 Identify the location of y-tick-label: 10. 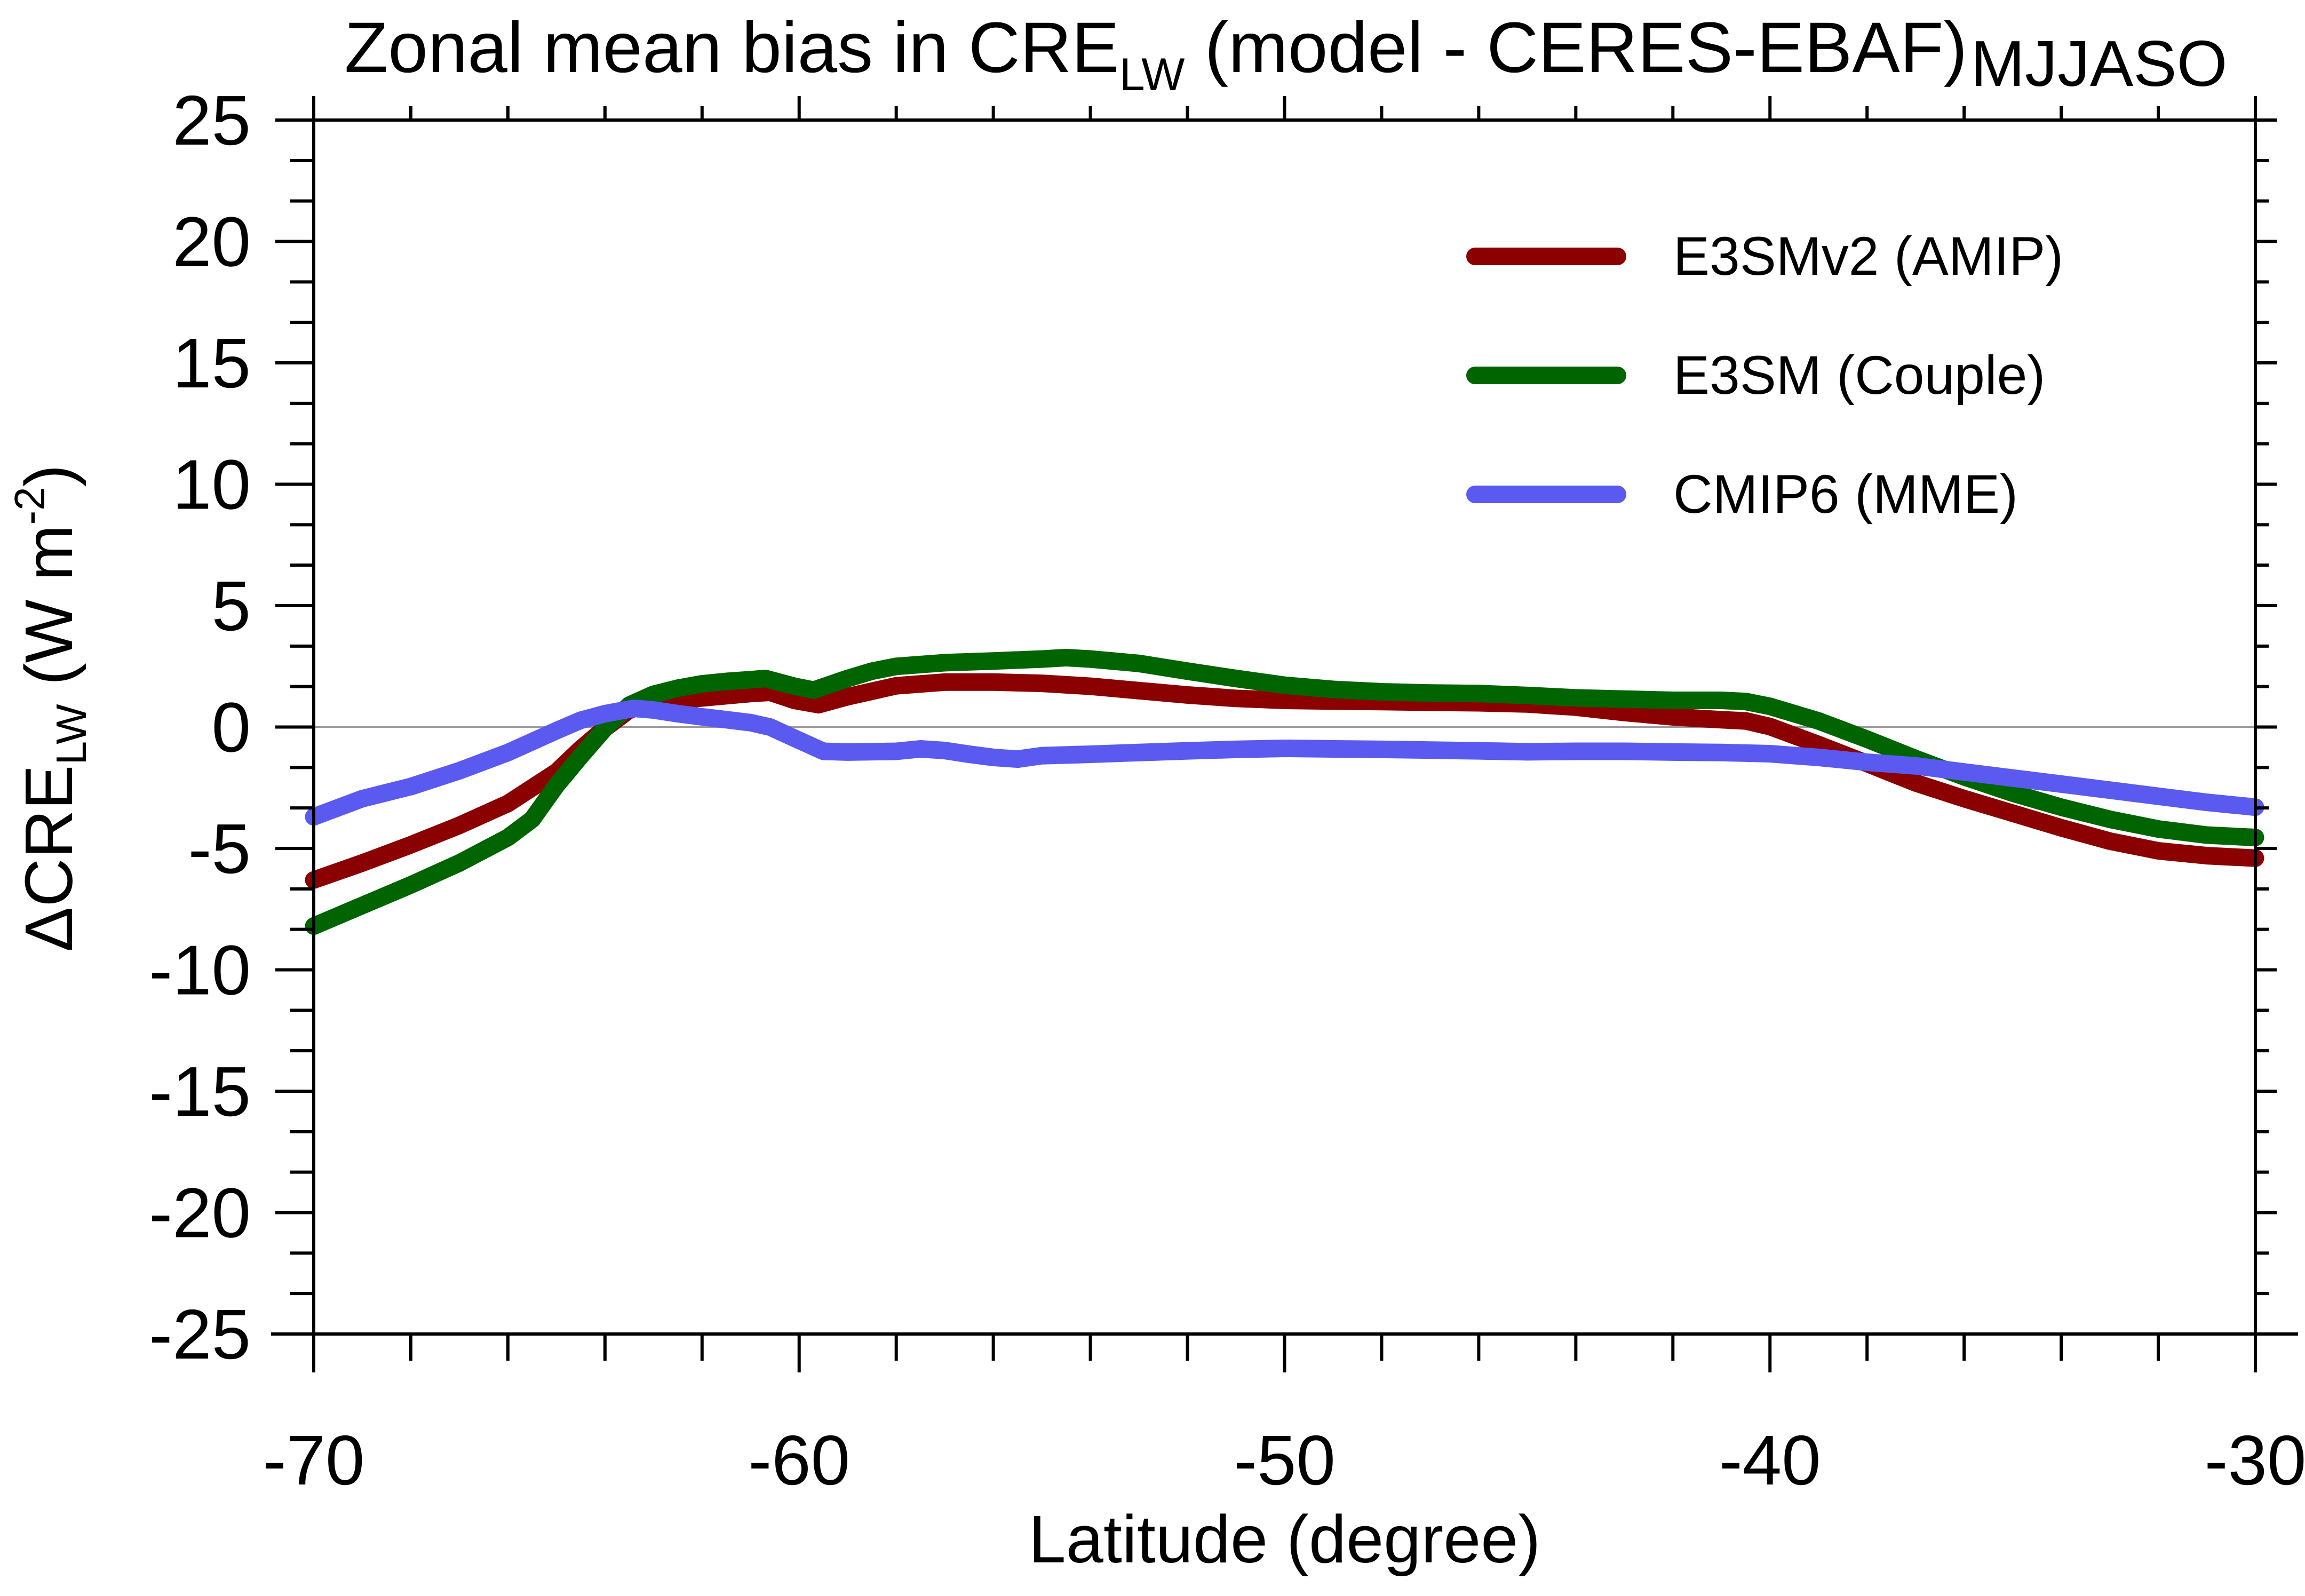
(211, 485).